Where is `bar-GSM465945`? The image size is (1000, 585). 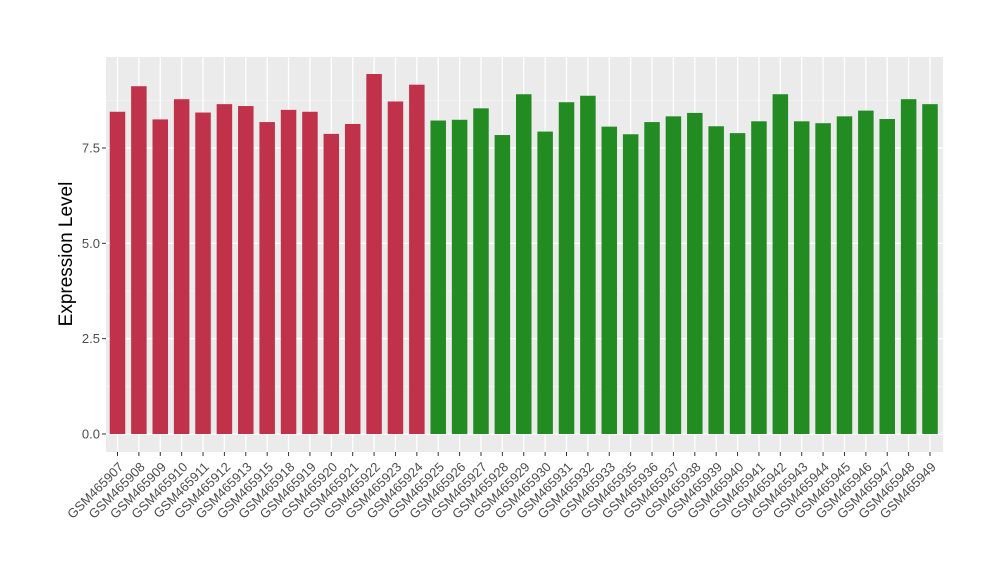 bar-GSM465945 is located at coordinates (844, 275).